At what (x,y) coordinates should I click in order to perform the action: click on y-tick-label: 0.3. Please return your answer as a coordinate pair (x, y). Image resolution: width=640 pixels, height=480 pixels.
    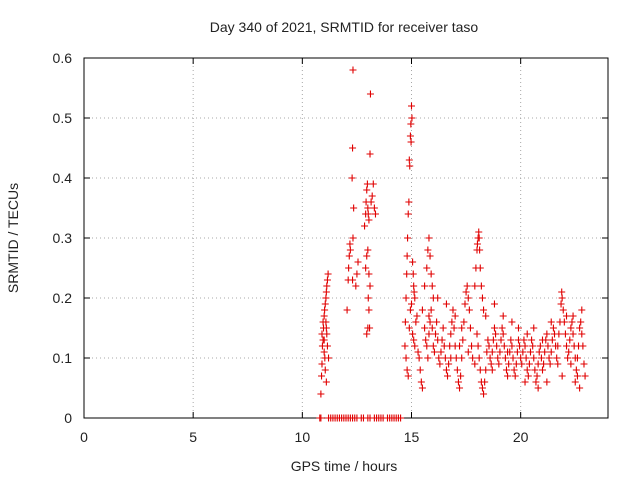
    Looking at the image, I should click on (63, 238).